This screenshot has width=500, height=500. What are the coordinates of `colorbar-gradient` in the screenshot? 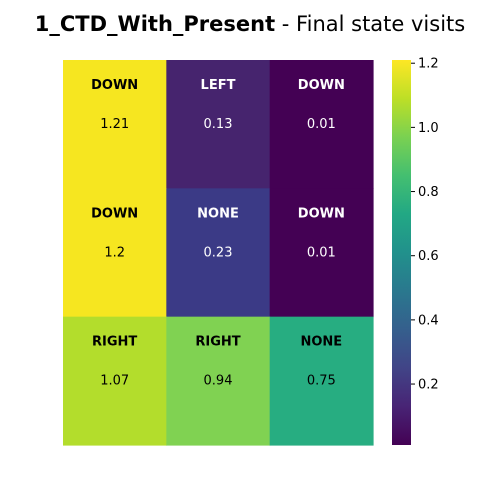 It's located at (401, 252).